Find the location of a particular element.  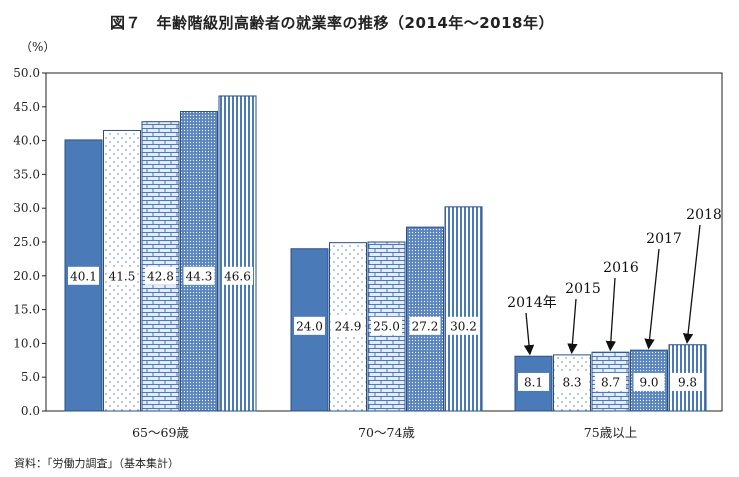

year-label: 2017 is located at coordinates (664, 239).